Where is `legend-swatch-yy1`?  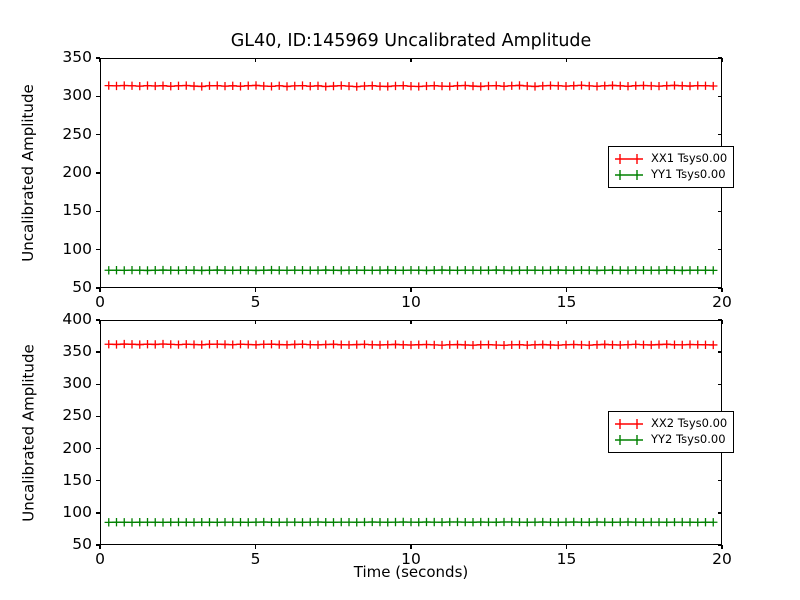 legend-swatch-yy1 is located at coordinates (629, 175).